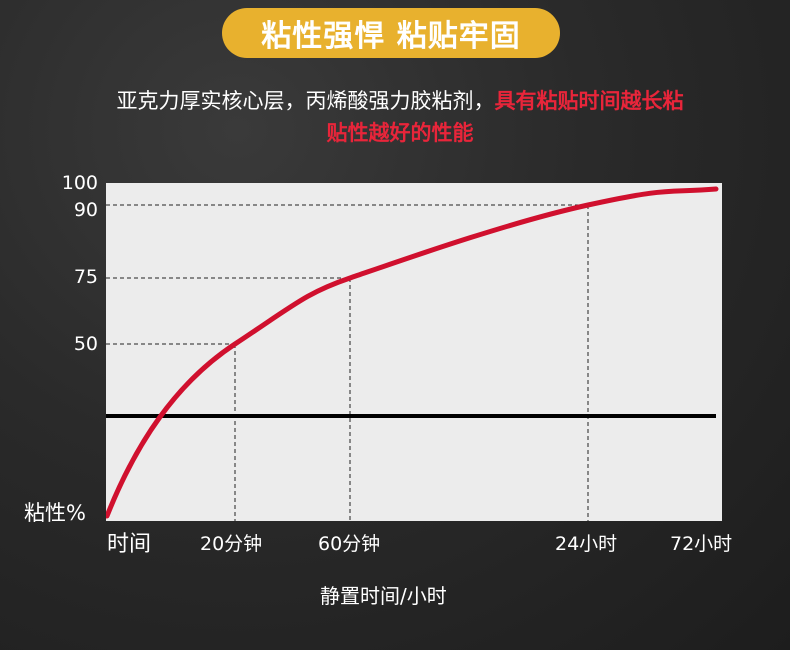  Describe the element at coordinates (305, 101) in the screenshot. I see `description-plain: 亚克力厚实核心层，丙烯酸强力胶粘剂，` at that location.